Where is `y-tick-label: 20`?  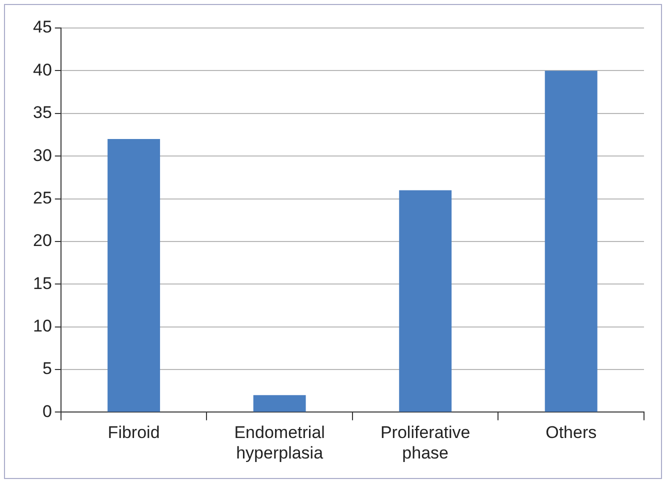
y-tick-label: 20 is located at coordinates (42, 240).